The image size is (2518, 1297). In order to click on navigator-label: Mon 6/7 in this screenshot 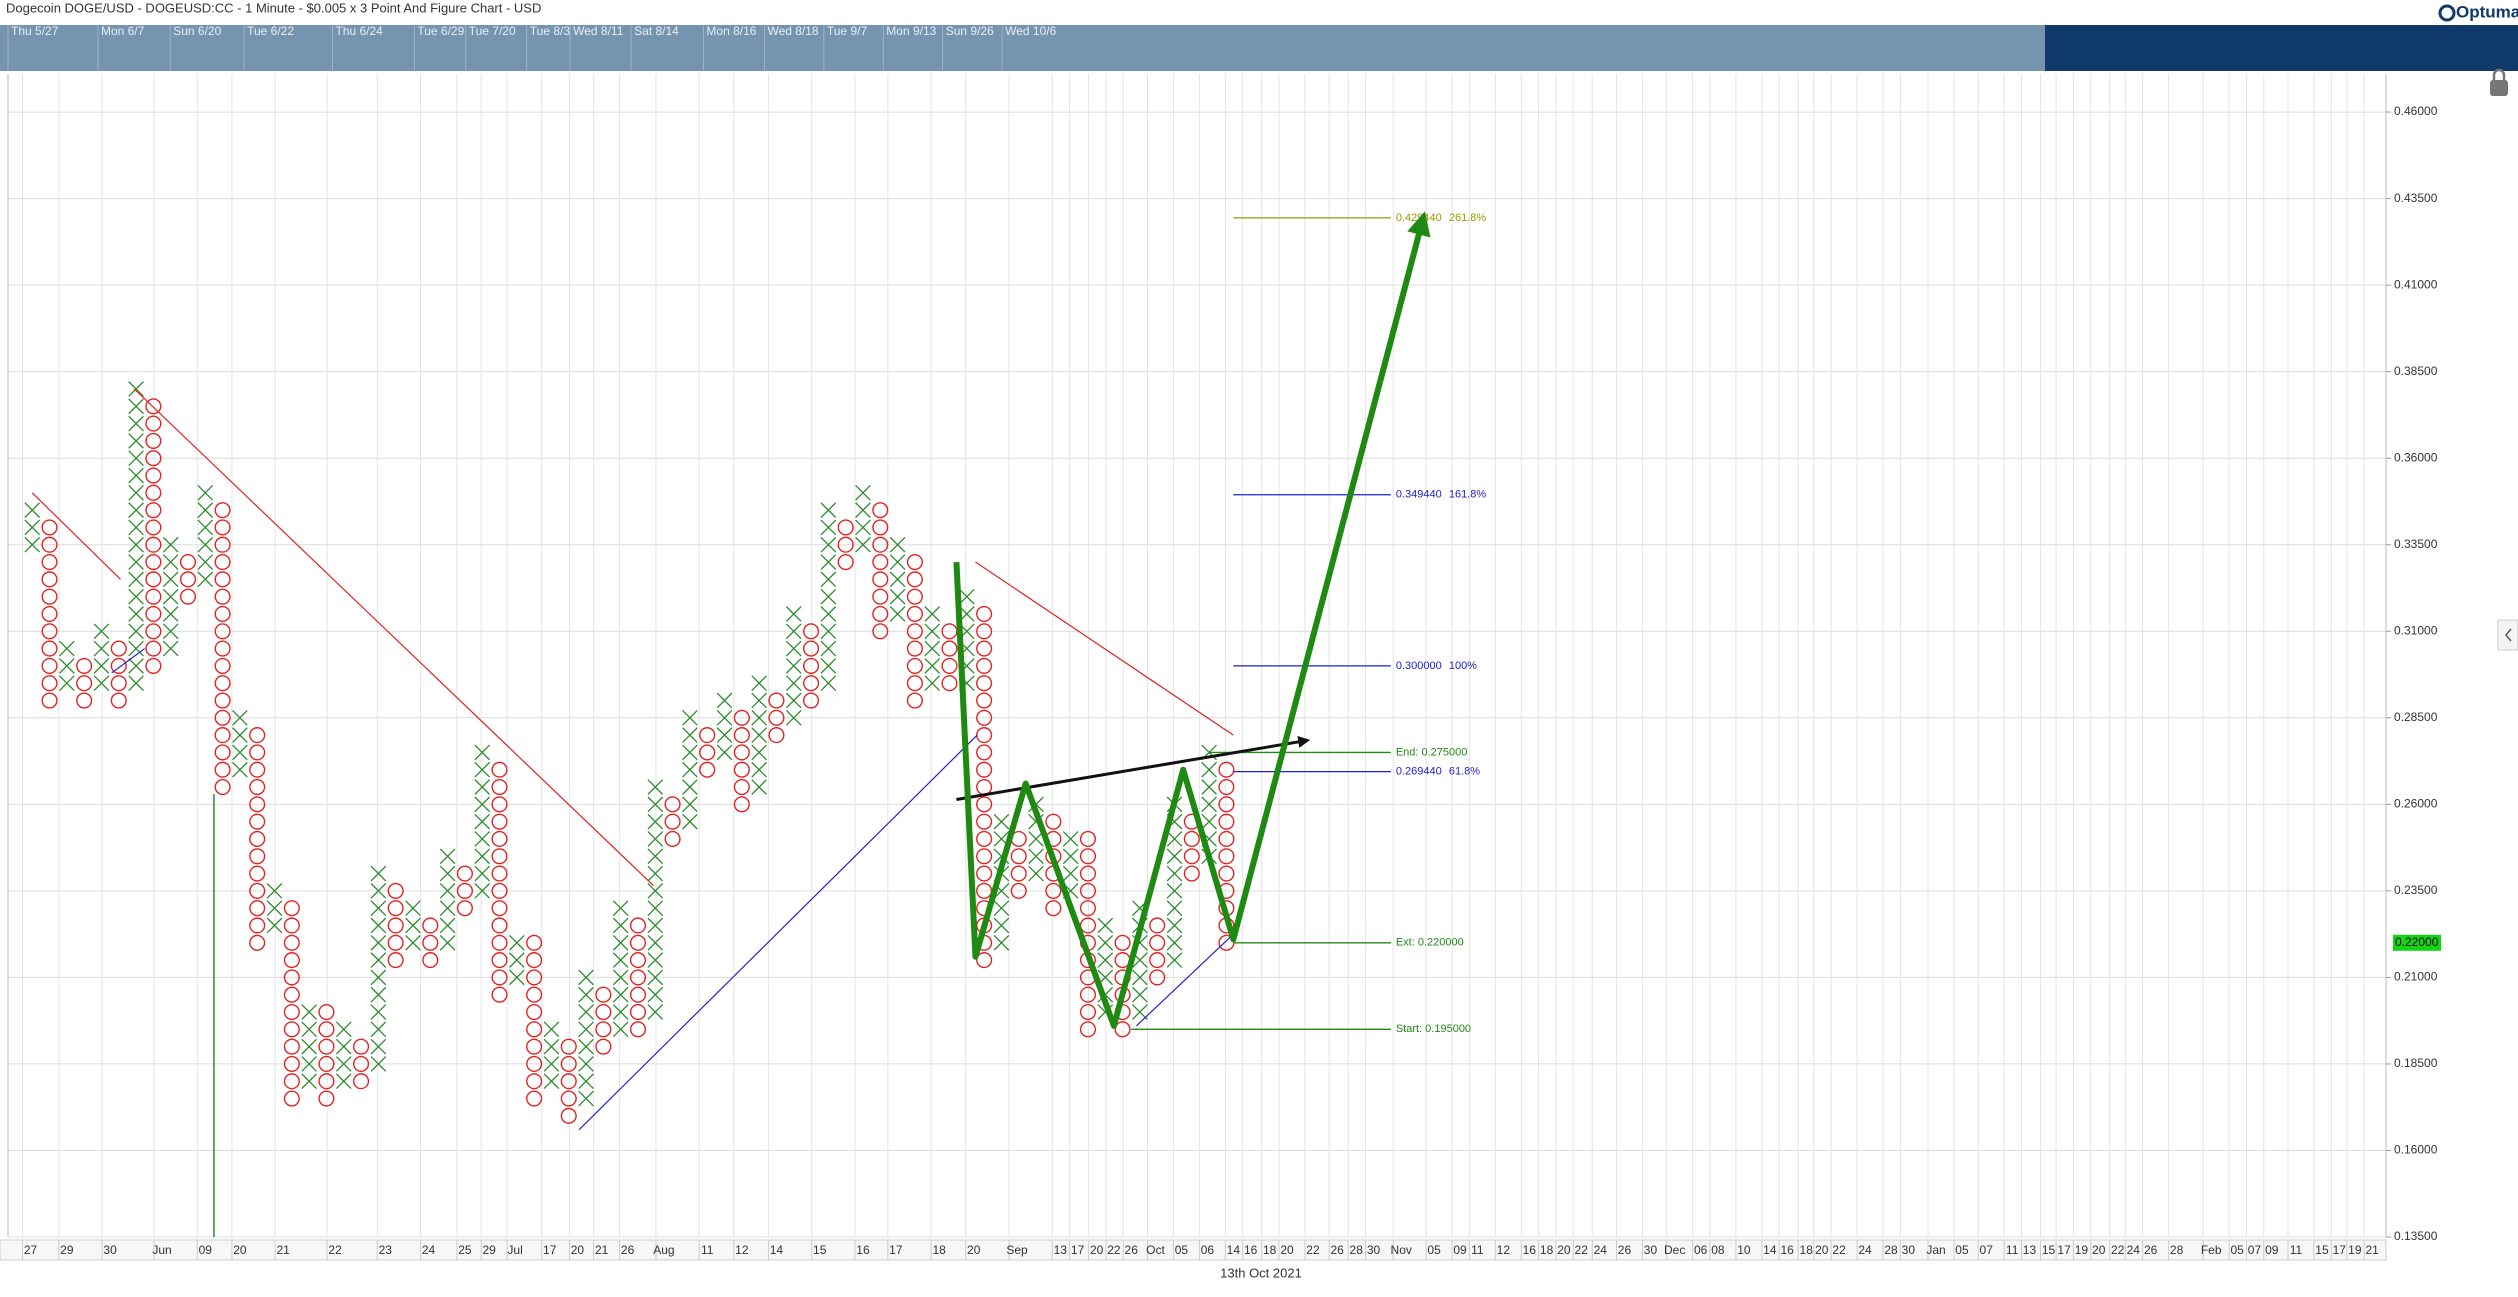, I will do `click(123, 31)`.